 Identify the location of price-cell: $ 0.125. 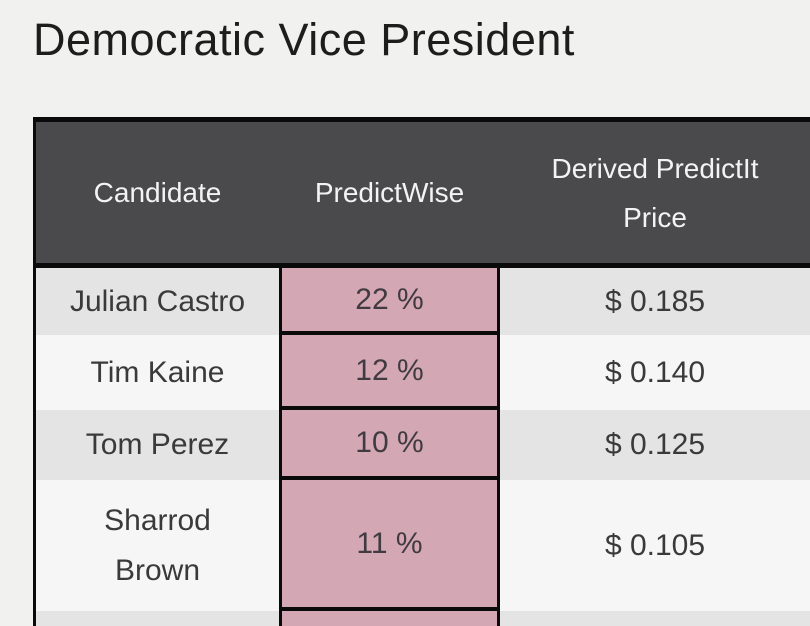
(655, 445).